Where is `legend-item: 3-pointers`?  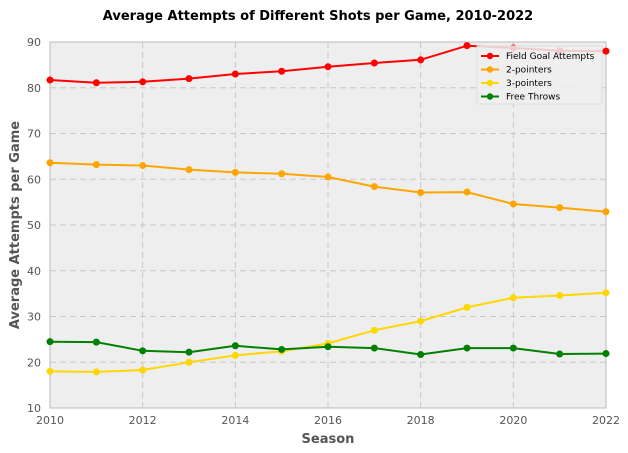
legend-item: 3-pointers is located at coordinates (516, 84).